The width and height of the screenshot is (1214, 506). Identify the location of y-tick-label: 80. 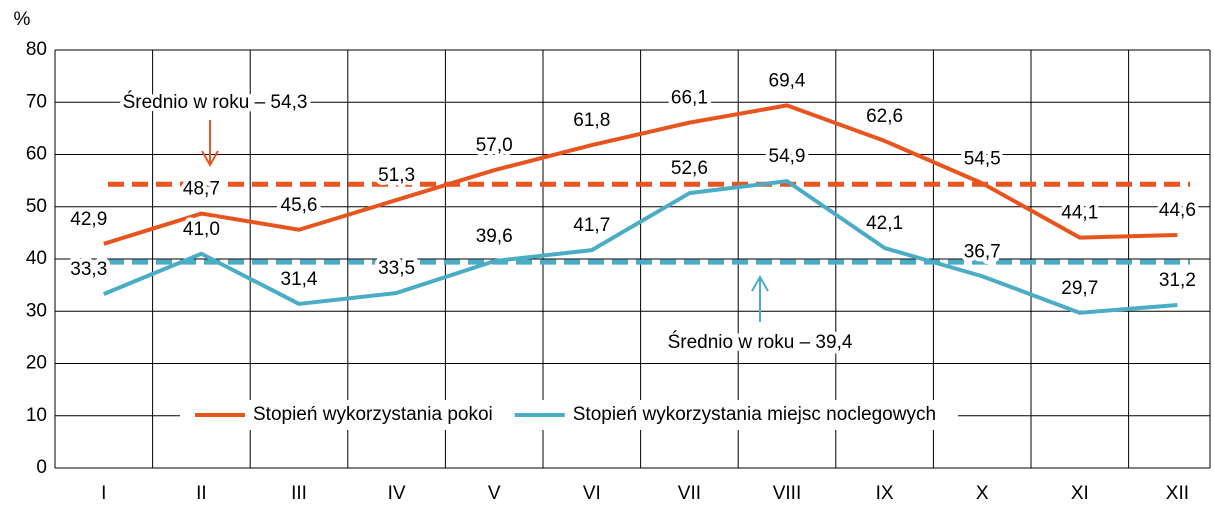
(36, 49).